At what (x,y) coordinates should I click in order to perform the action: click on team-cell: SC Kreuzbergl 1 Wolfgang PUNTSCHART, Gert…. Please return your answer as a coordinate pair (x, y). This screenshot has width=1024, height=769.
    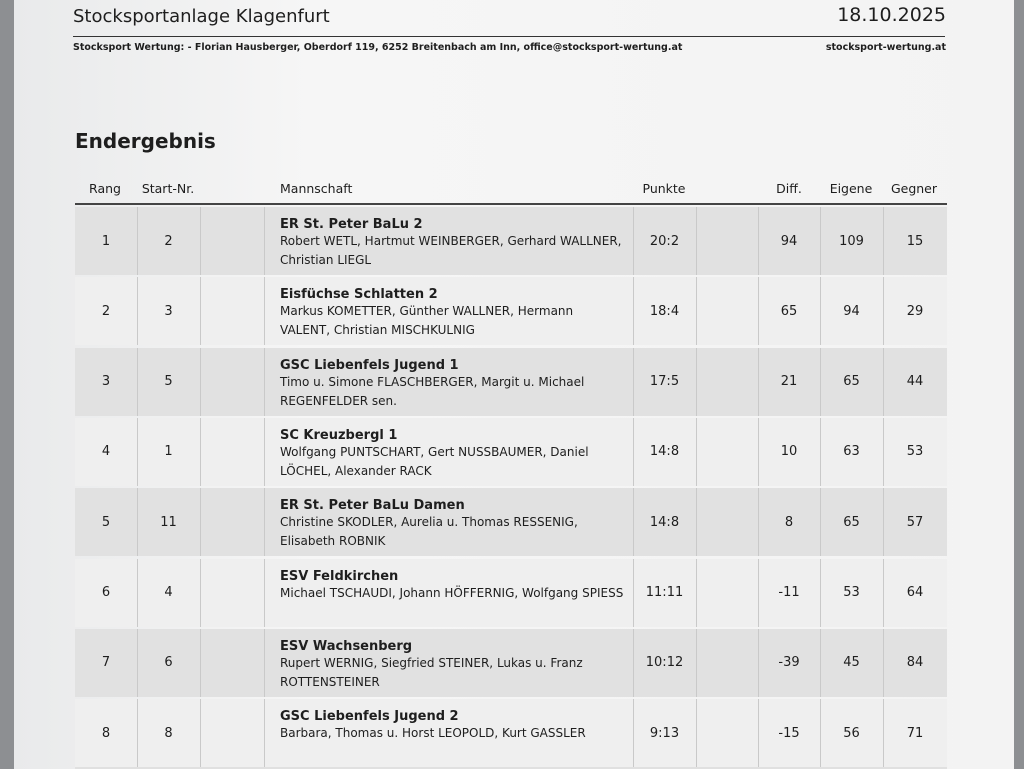
    Looking at the image, I should click on (452, 454).